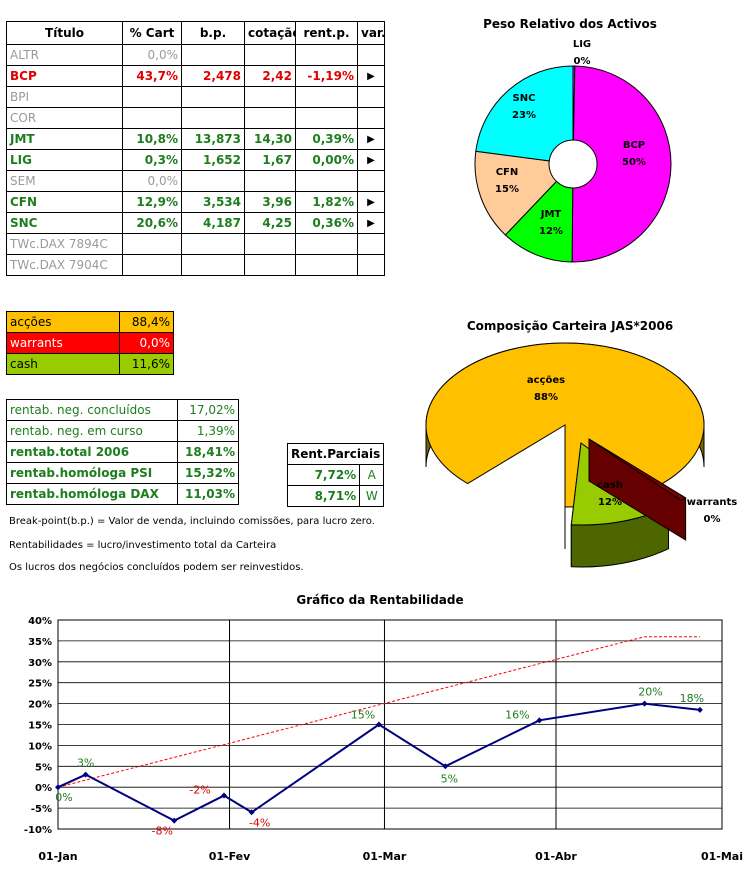 This screenshot has width=755, height=881. What do you see at coordinates (63, 797) in the screenshot?
I see `data-label: 0%` at bounding box center [63, 797].